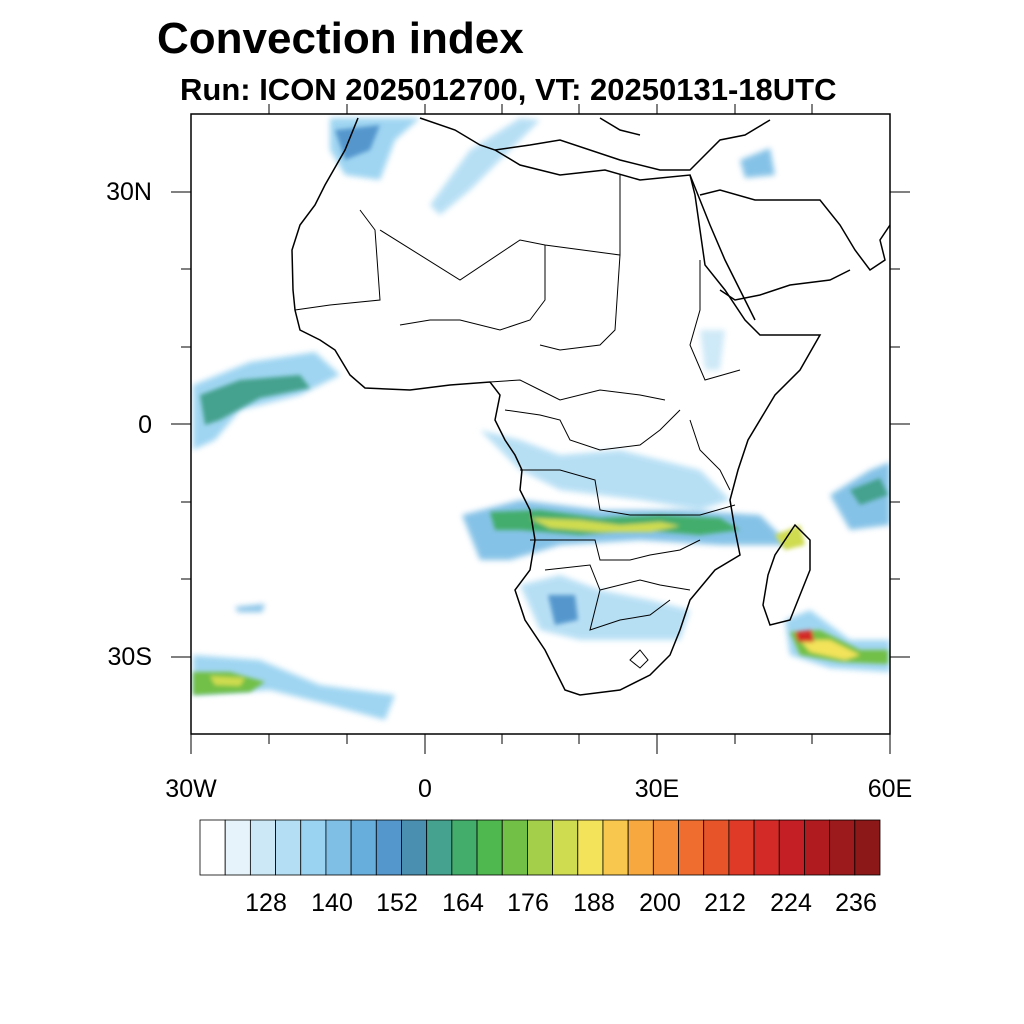  What do you see at coordinates (266, 903) in the screenshot?
I see `colorbar-label: 128` at bounding box center [266, 903].